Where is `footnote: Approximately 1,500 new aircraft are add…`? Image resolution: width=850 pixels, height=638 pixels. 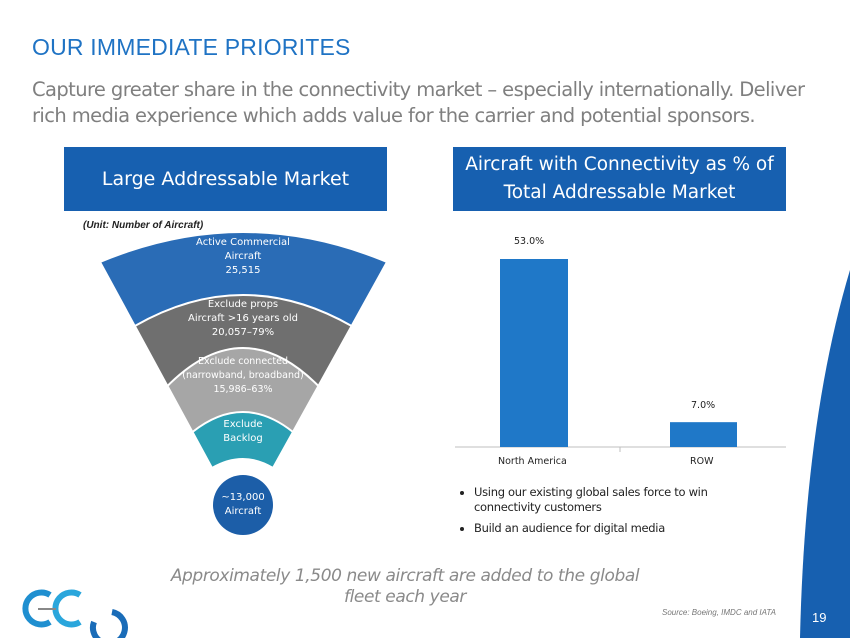
footnote: Approximately 1,500 new aircraft are add… is located at coordinates (405, 586).